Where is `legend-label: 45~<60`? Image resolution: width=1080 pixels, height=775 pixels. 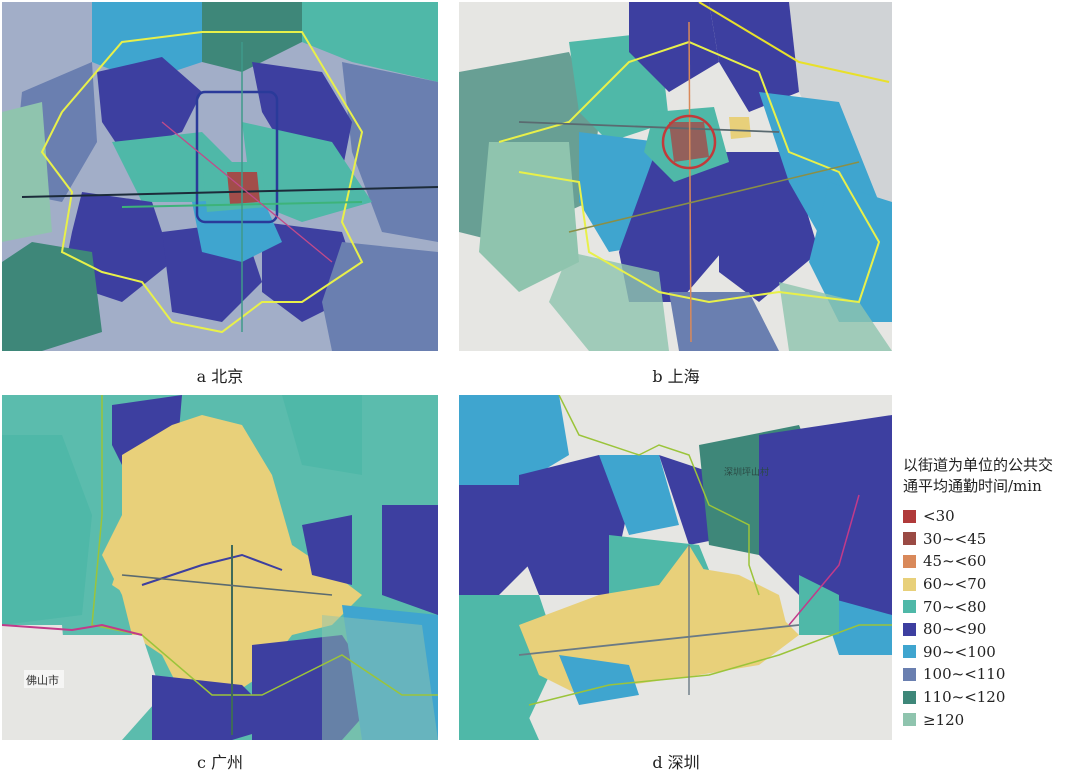
legend-label: 45~<60 is located at coordinates (955, 561).